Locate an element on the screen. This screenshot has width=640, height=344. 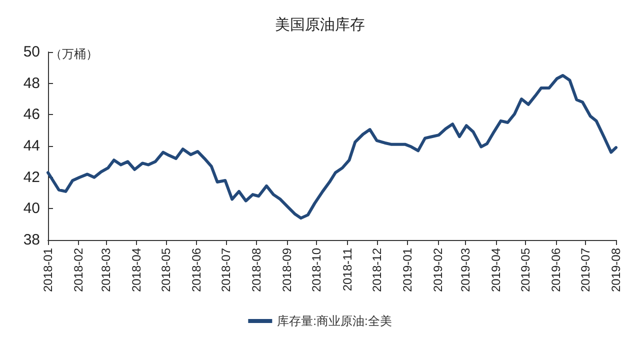
x-tick-label: 2018-03 is located at coordinates (106, 270).